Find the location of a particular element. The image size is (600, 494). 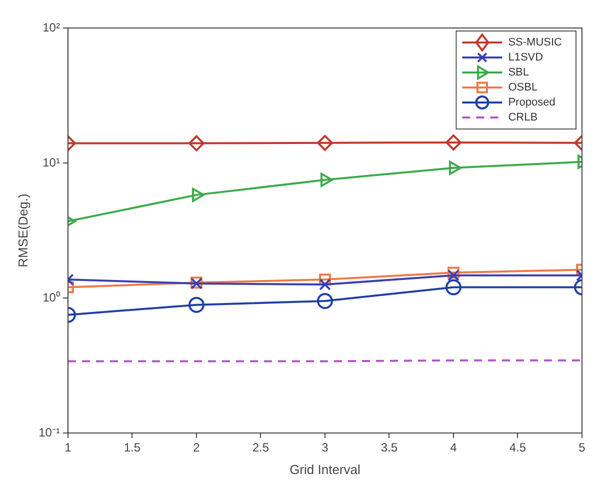

y-tick-label: 10¹ is located at coordinates (51, 162).